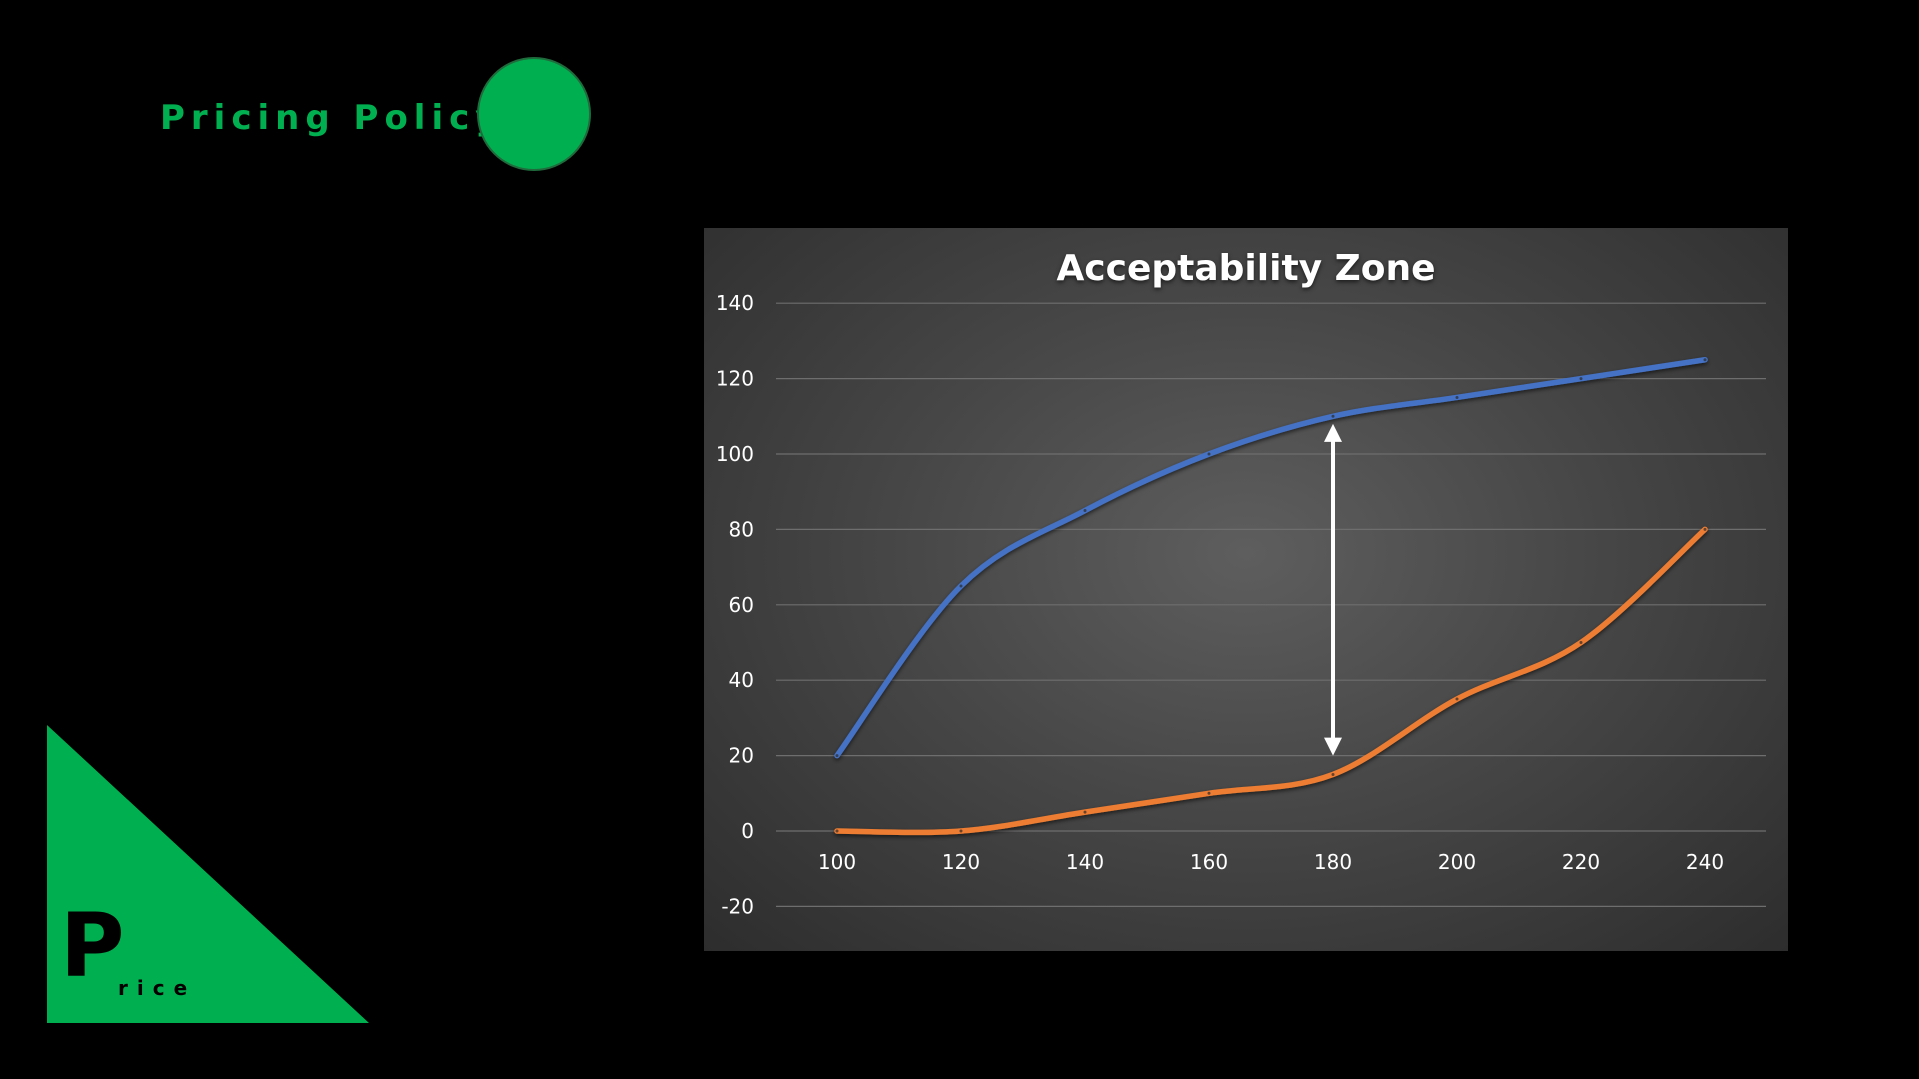 This screenshot has height=1079, width=1919. What do you see at coordinates (741, 529) in the screenshot?
I see `y-tick-label: 80` at bounding box center [741, 529].